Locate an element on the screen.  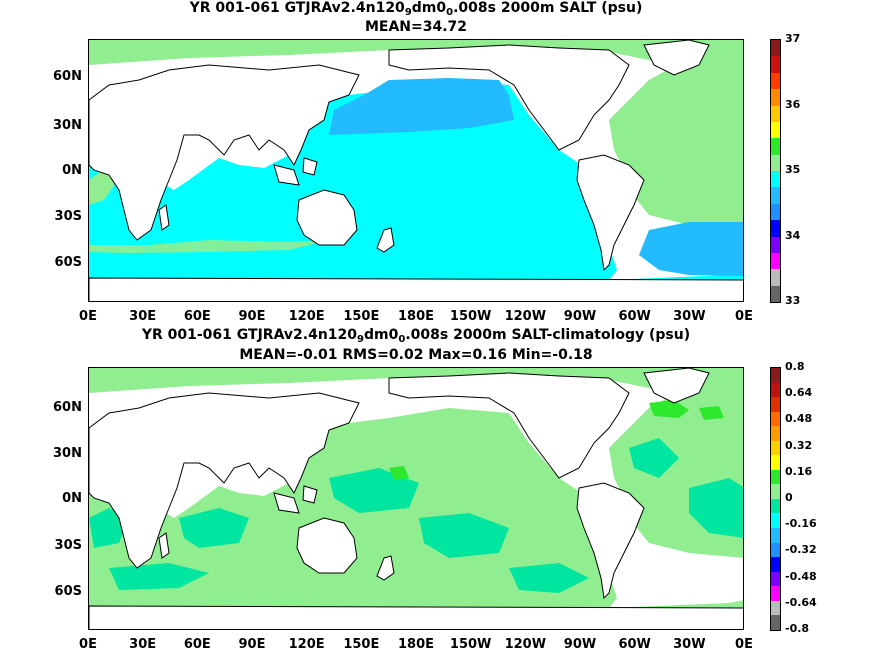
top-lat-label: 30N is located at coordinates (67, 125).